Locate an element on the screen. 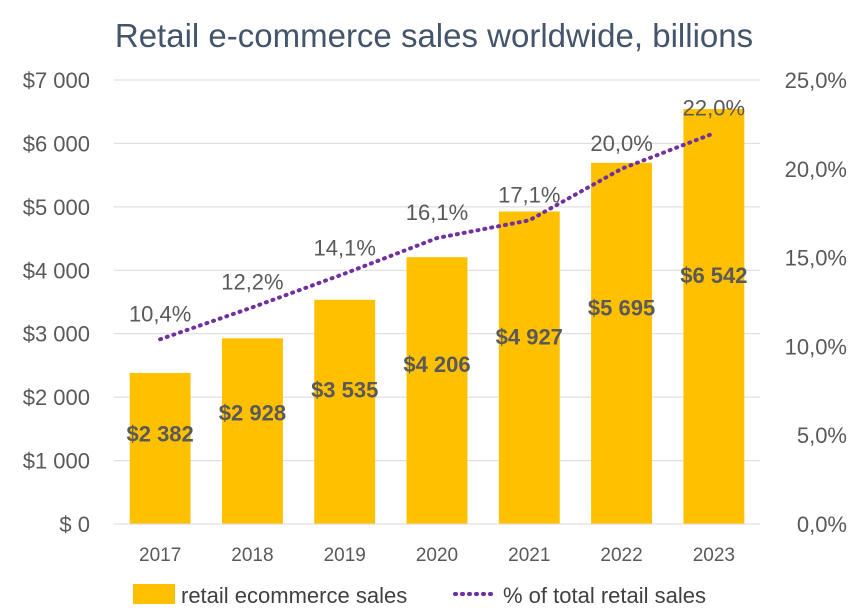 The image size is (868, 614). bar-data-label: $4 927 is located at coordinates (529, 336).